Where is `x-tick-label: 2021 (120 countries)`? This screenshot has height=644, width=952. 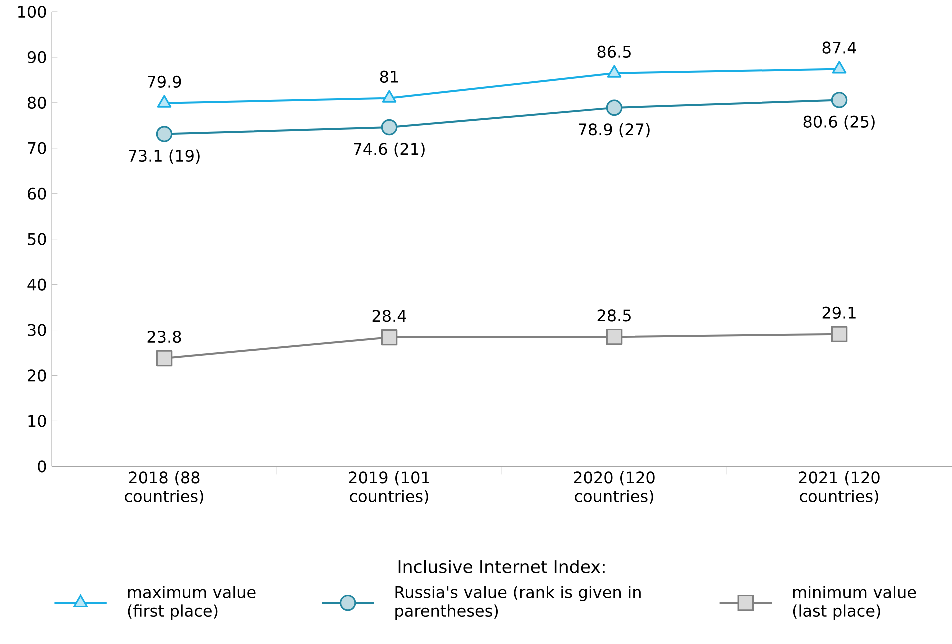 x-tick-label: 2021 (120 countries) is located at coordinates (839, 488).